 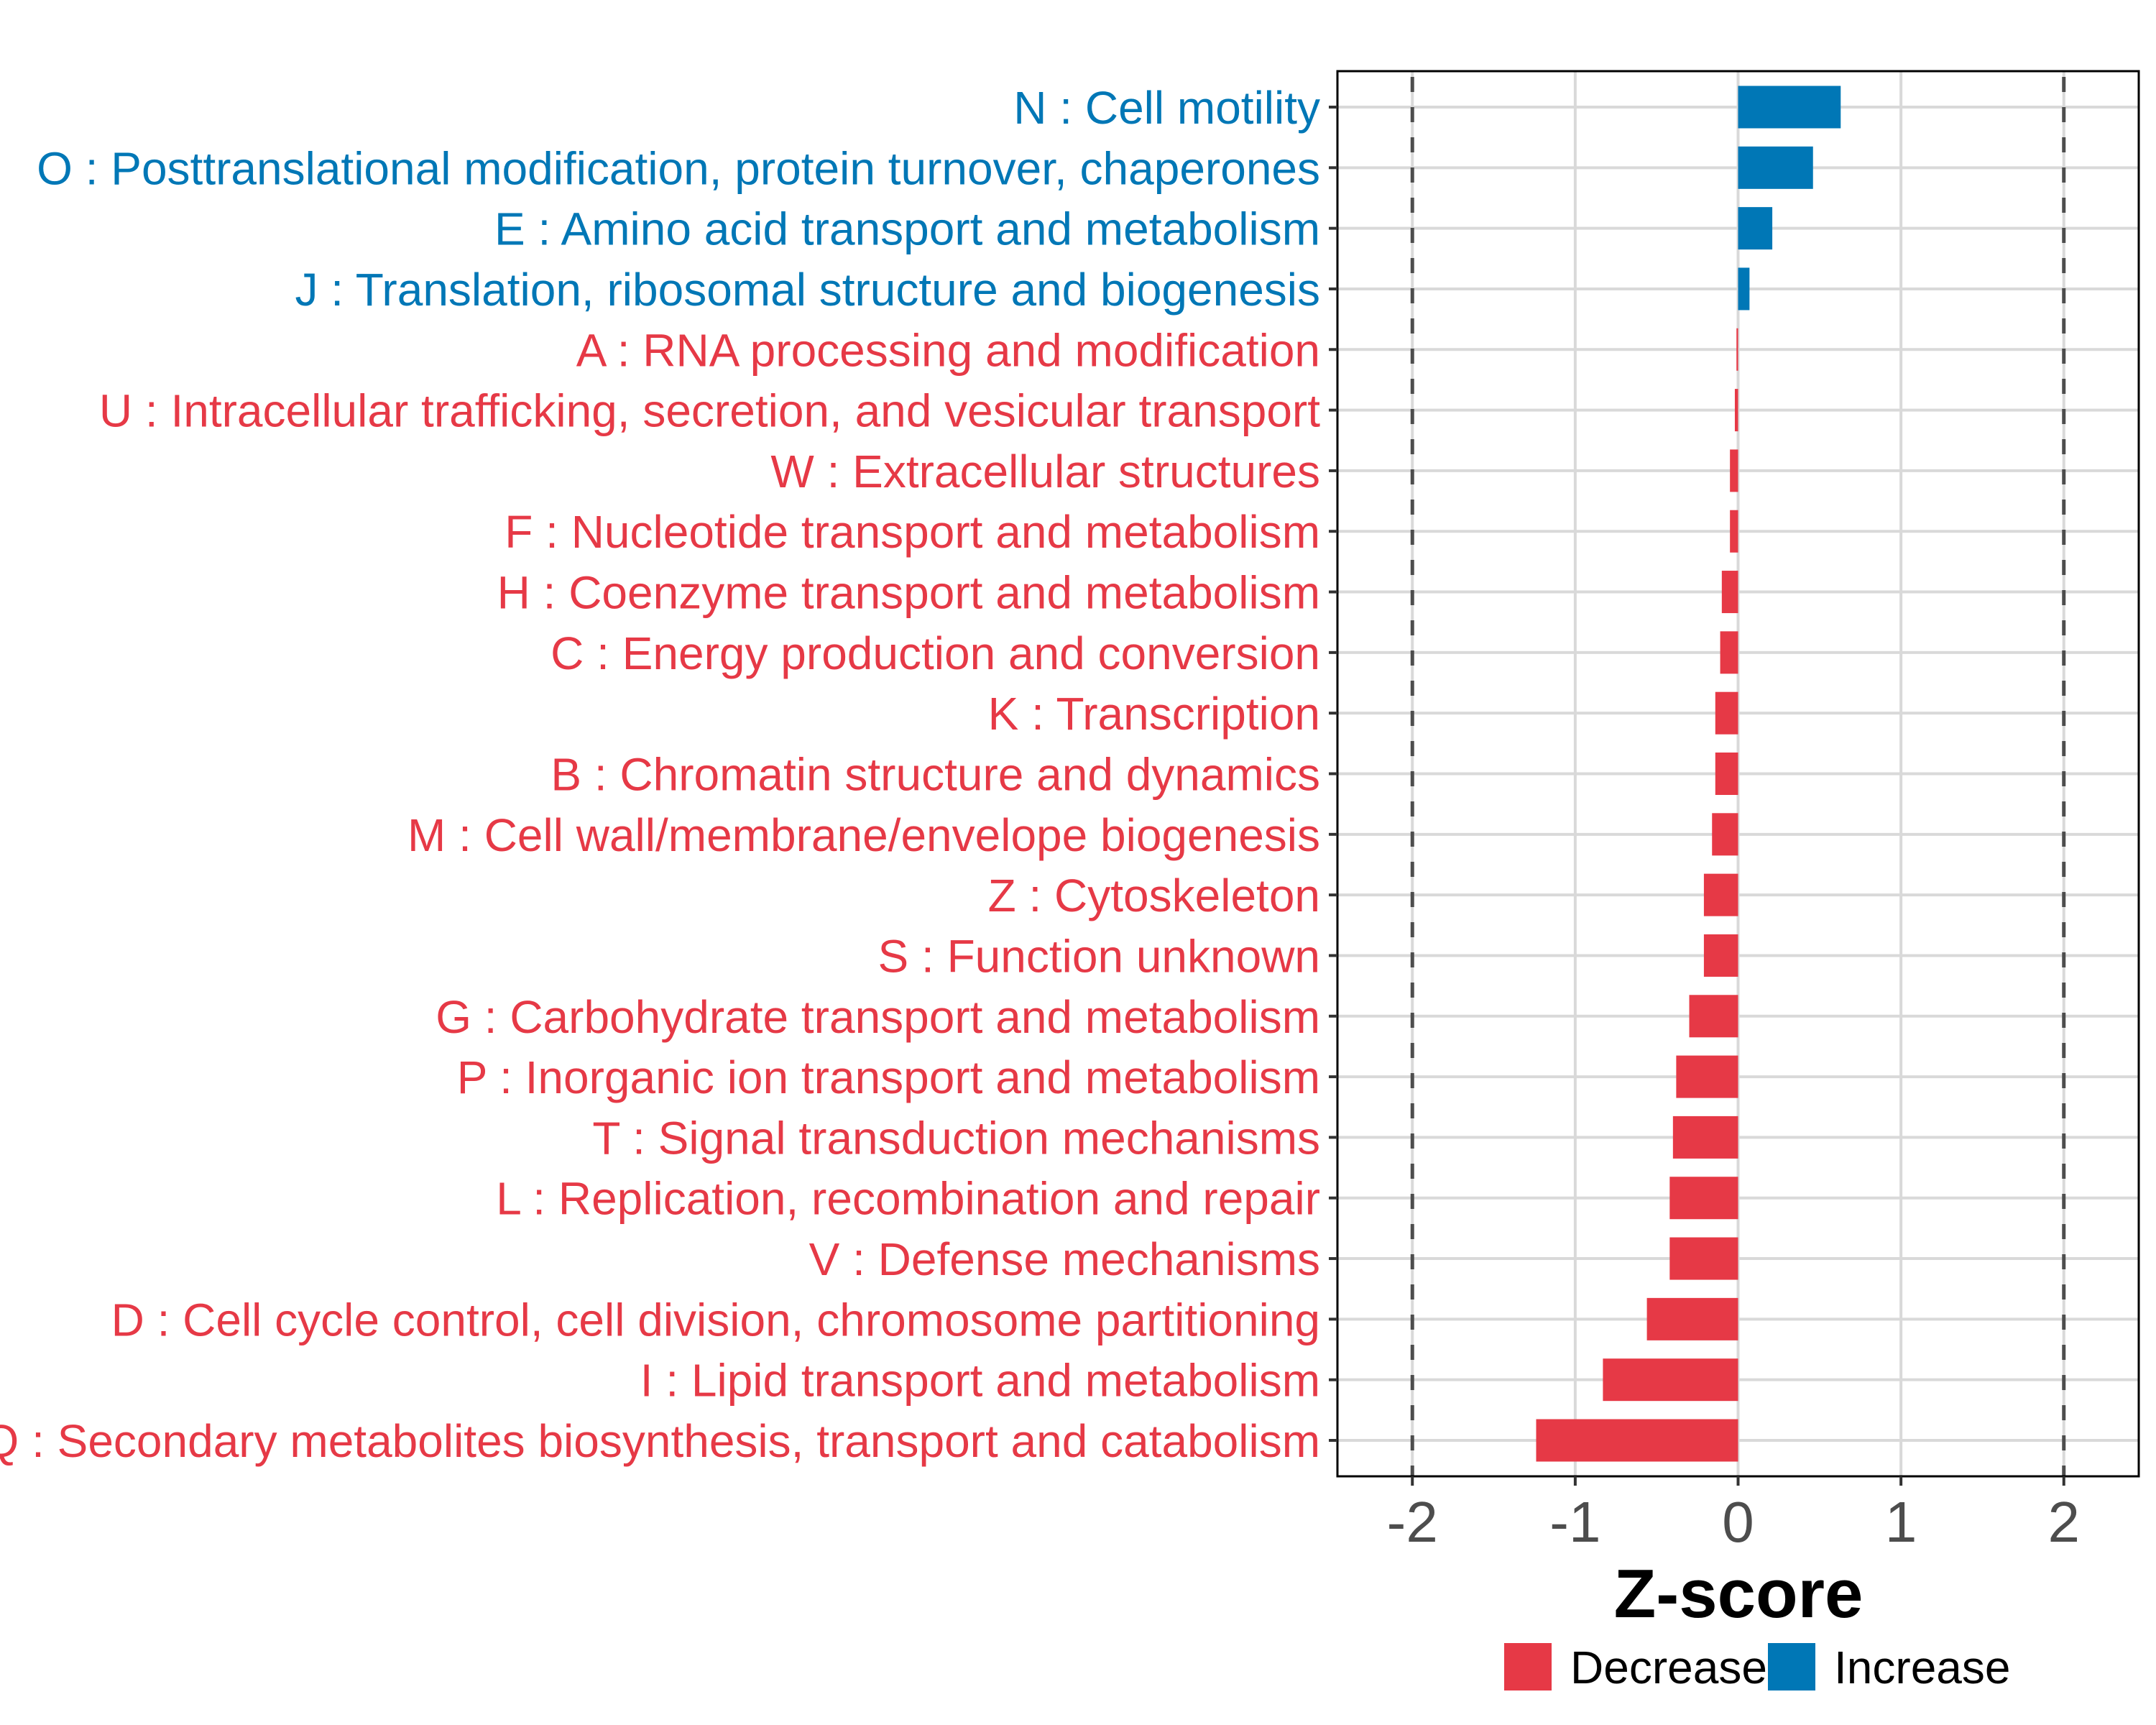 I want to click on legend-item-decrease: Decrease, so click(x=1635, y=1667).